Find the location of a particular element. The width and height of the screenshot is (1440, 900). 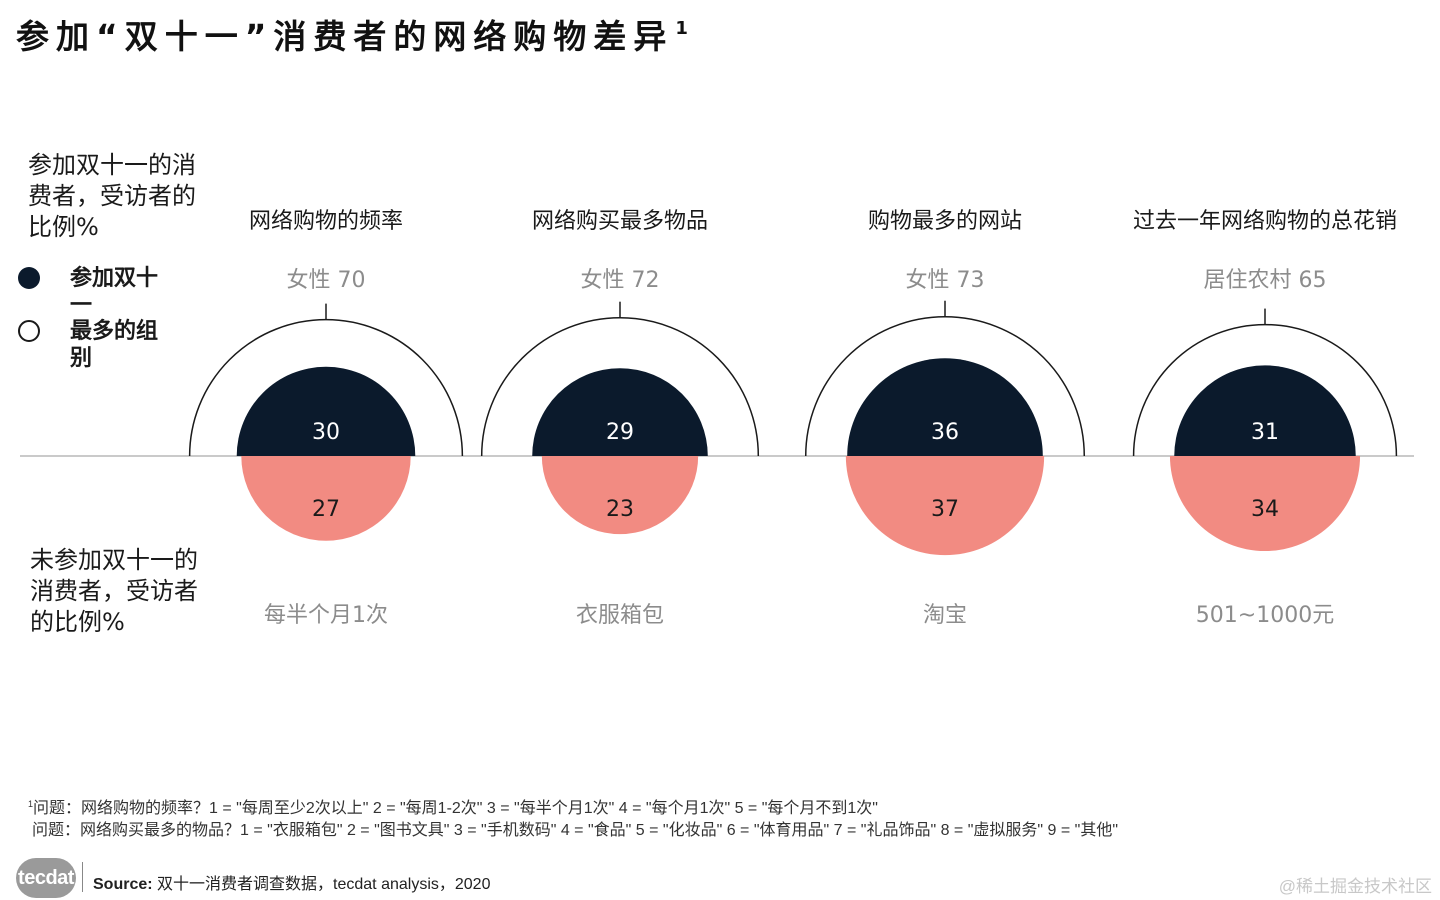

bottom-group-label: 淘宝 is located at coordinates (945, 615).